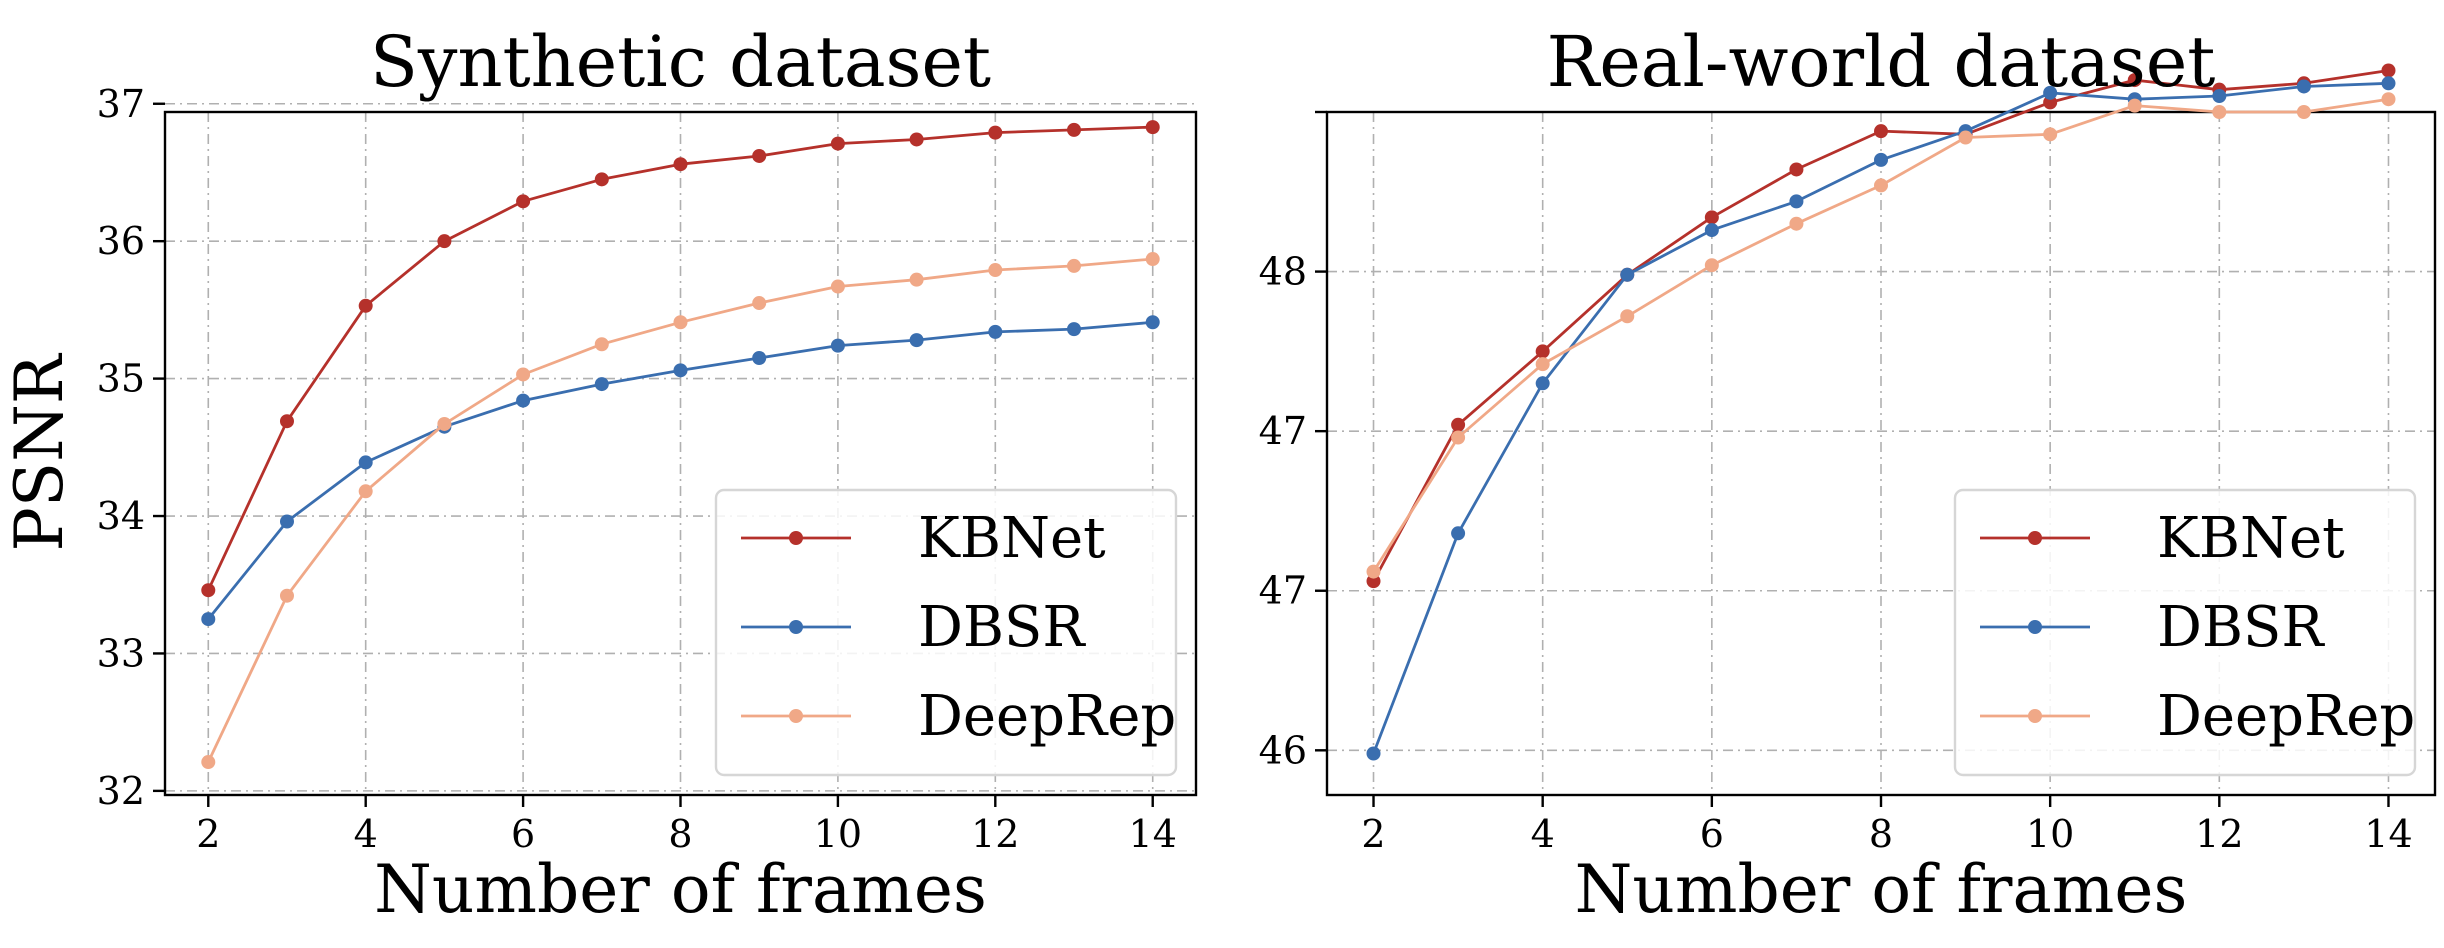  Describe the element at coordinates (2241, 627) in the screenshot. I see `chart1.legend-label-dbsr: DBSR` at that location.